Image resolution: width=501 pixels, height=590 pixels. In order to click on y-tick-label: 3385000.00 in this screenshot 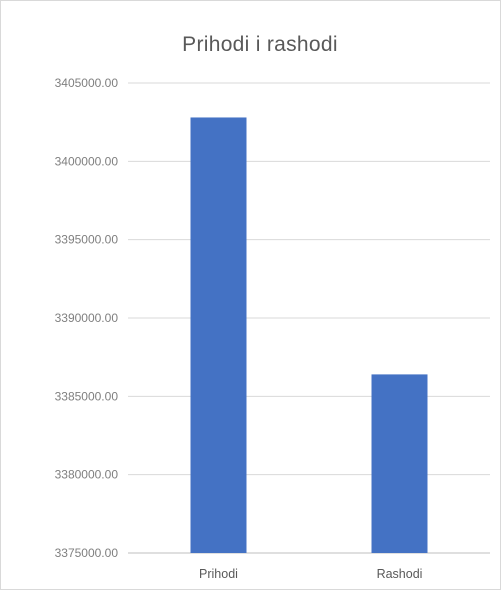, I will do `click(87, 396)`.